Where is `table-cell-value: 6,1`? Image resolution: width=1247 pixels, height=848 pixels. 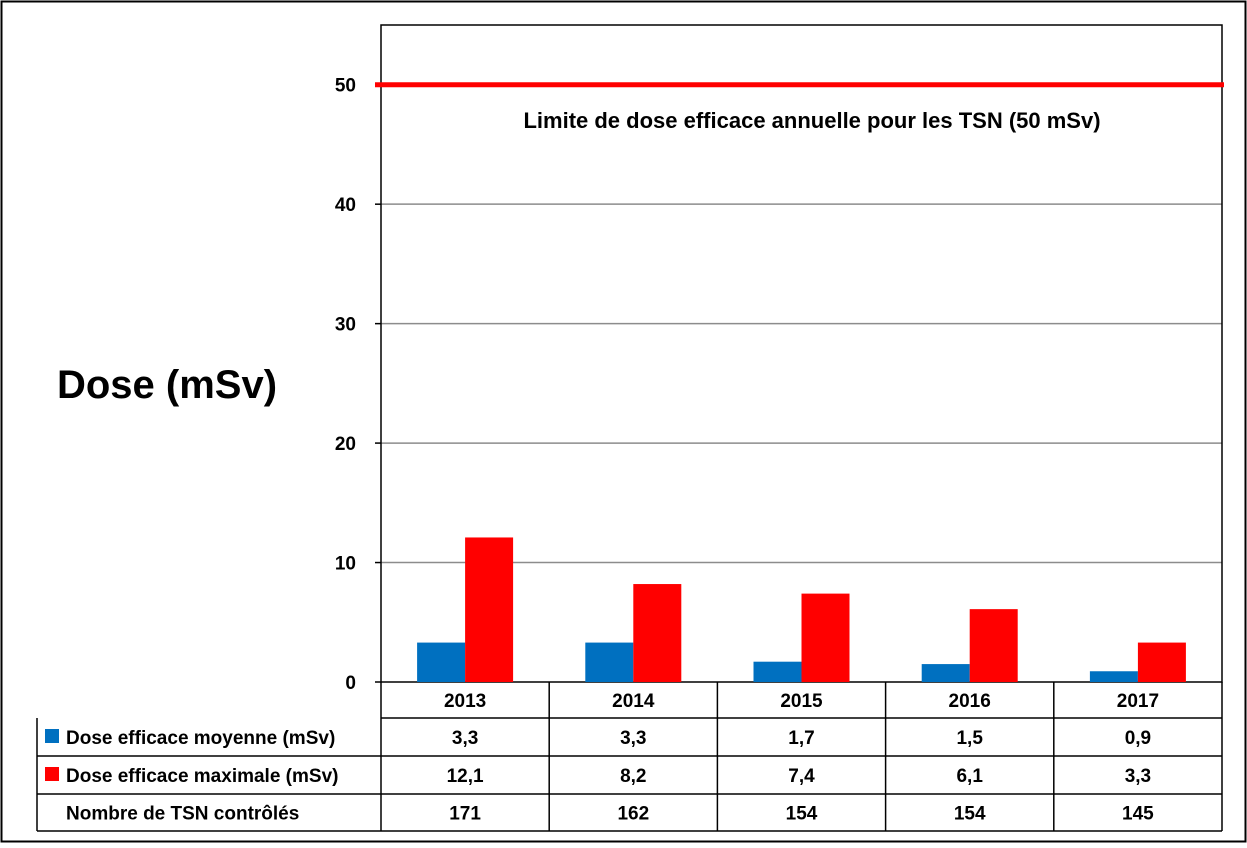 table-cell-value: 6,1 is located at coordinates (969, 776).